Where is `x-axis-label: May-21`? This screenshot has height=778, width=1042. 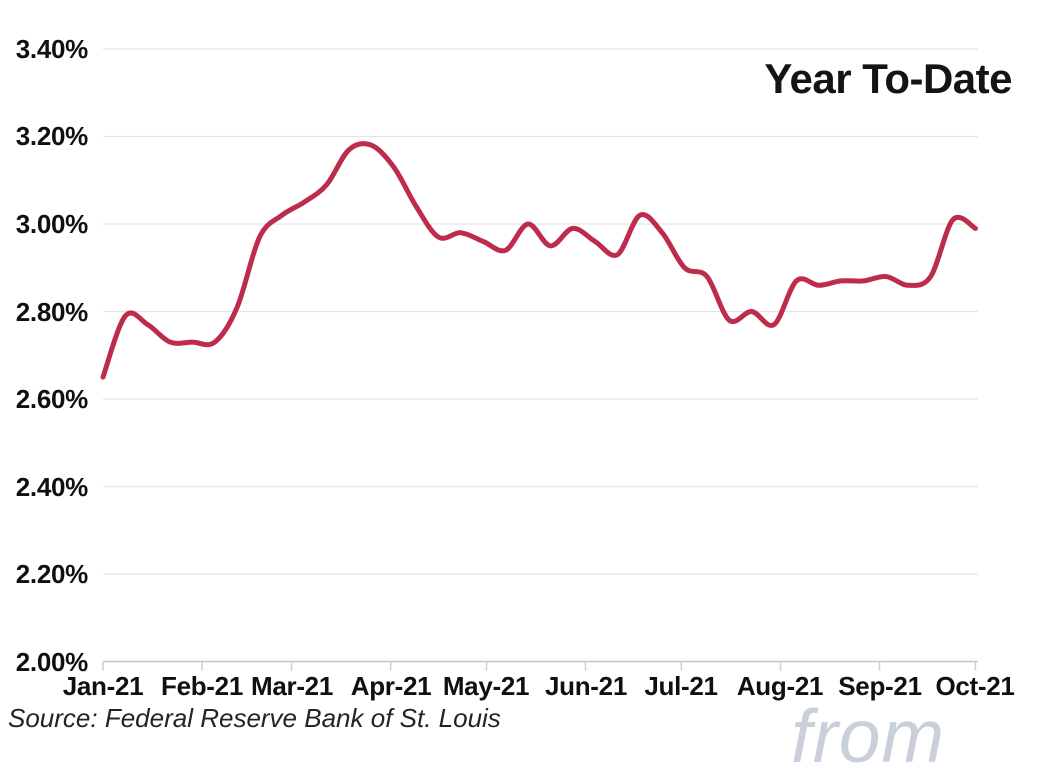
x-axis-label: May-21 is located at coordinates (486, 686).